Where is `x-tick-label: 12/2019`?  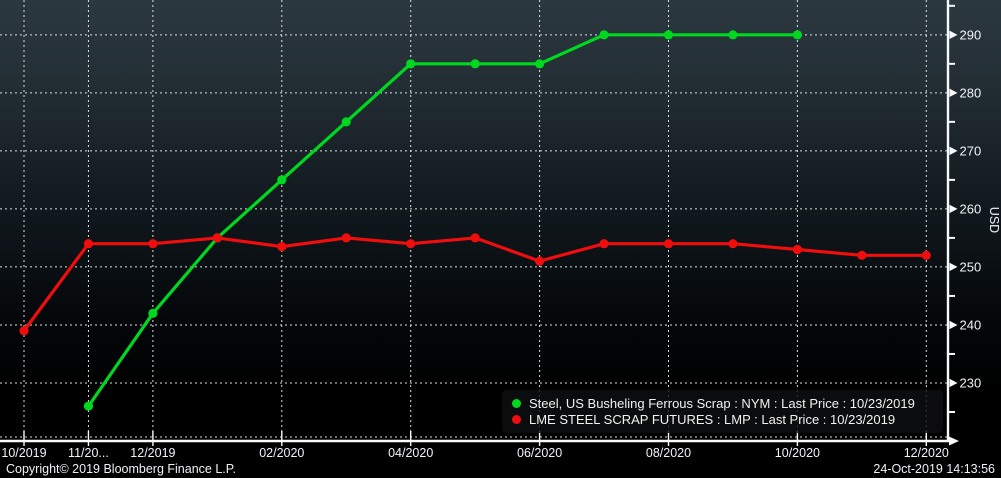
x-tick-label: 12/2019 is located at coordinates (152, 453).